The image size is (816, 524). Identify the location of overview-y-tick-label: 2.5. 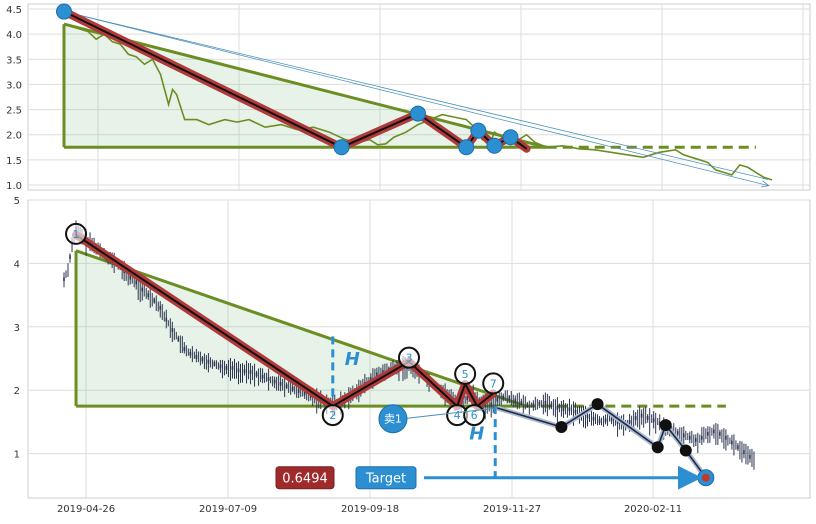
(14, 111).